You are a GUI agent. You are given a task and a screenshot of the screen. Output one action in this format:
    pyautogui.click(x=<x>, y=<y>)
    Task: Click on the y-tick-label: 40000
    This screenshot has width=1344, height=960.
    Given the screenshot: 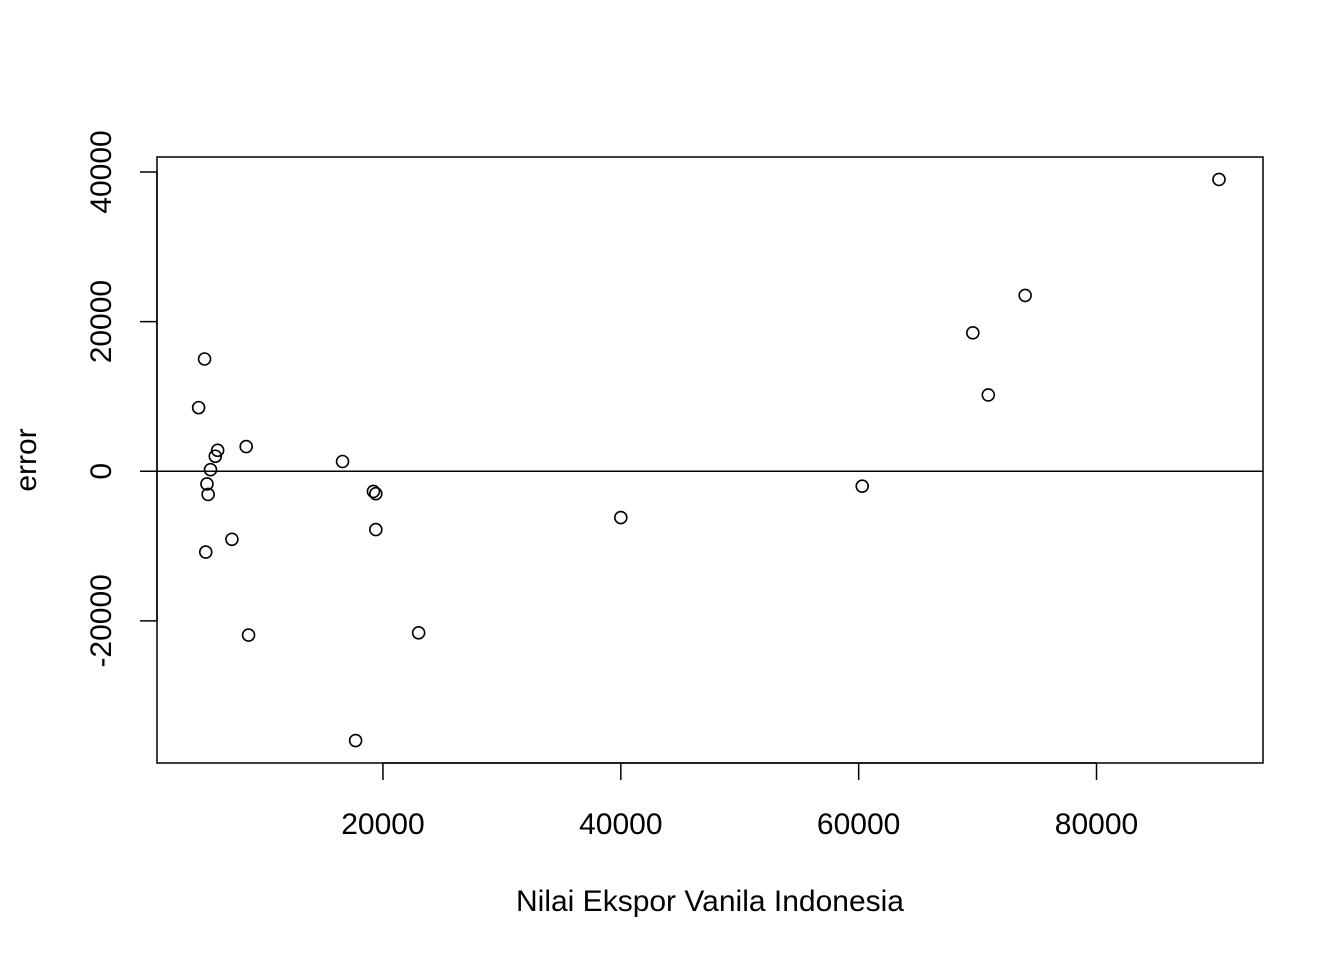 What is the action you would take?
    pyautogui.click(x=101, y=171)
    